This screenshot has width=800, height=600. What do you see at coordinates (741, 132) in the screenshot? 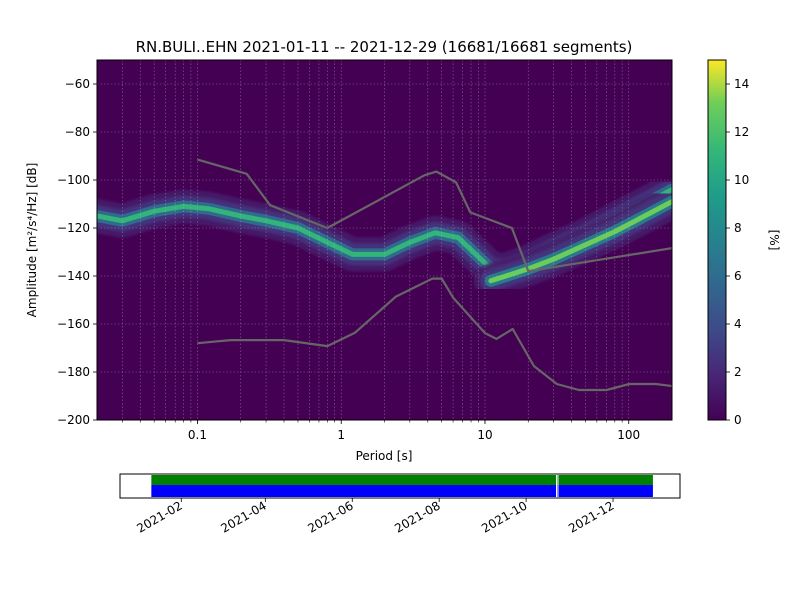
I see `colorbar-tick-label: 12` at bounding box center [741, 132].